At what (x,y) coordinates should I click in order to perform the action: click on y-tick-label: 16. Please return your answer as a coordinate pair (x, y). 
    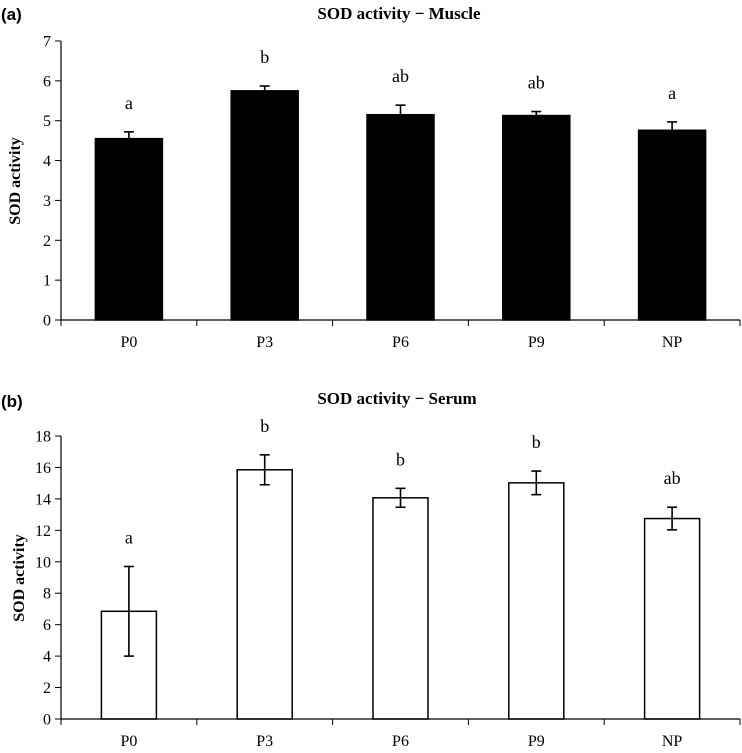
    Looking at the image, I should click on (43, 468).